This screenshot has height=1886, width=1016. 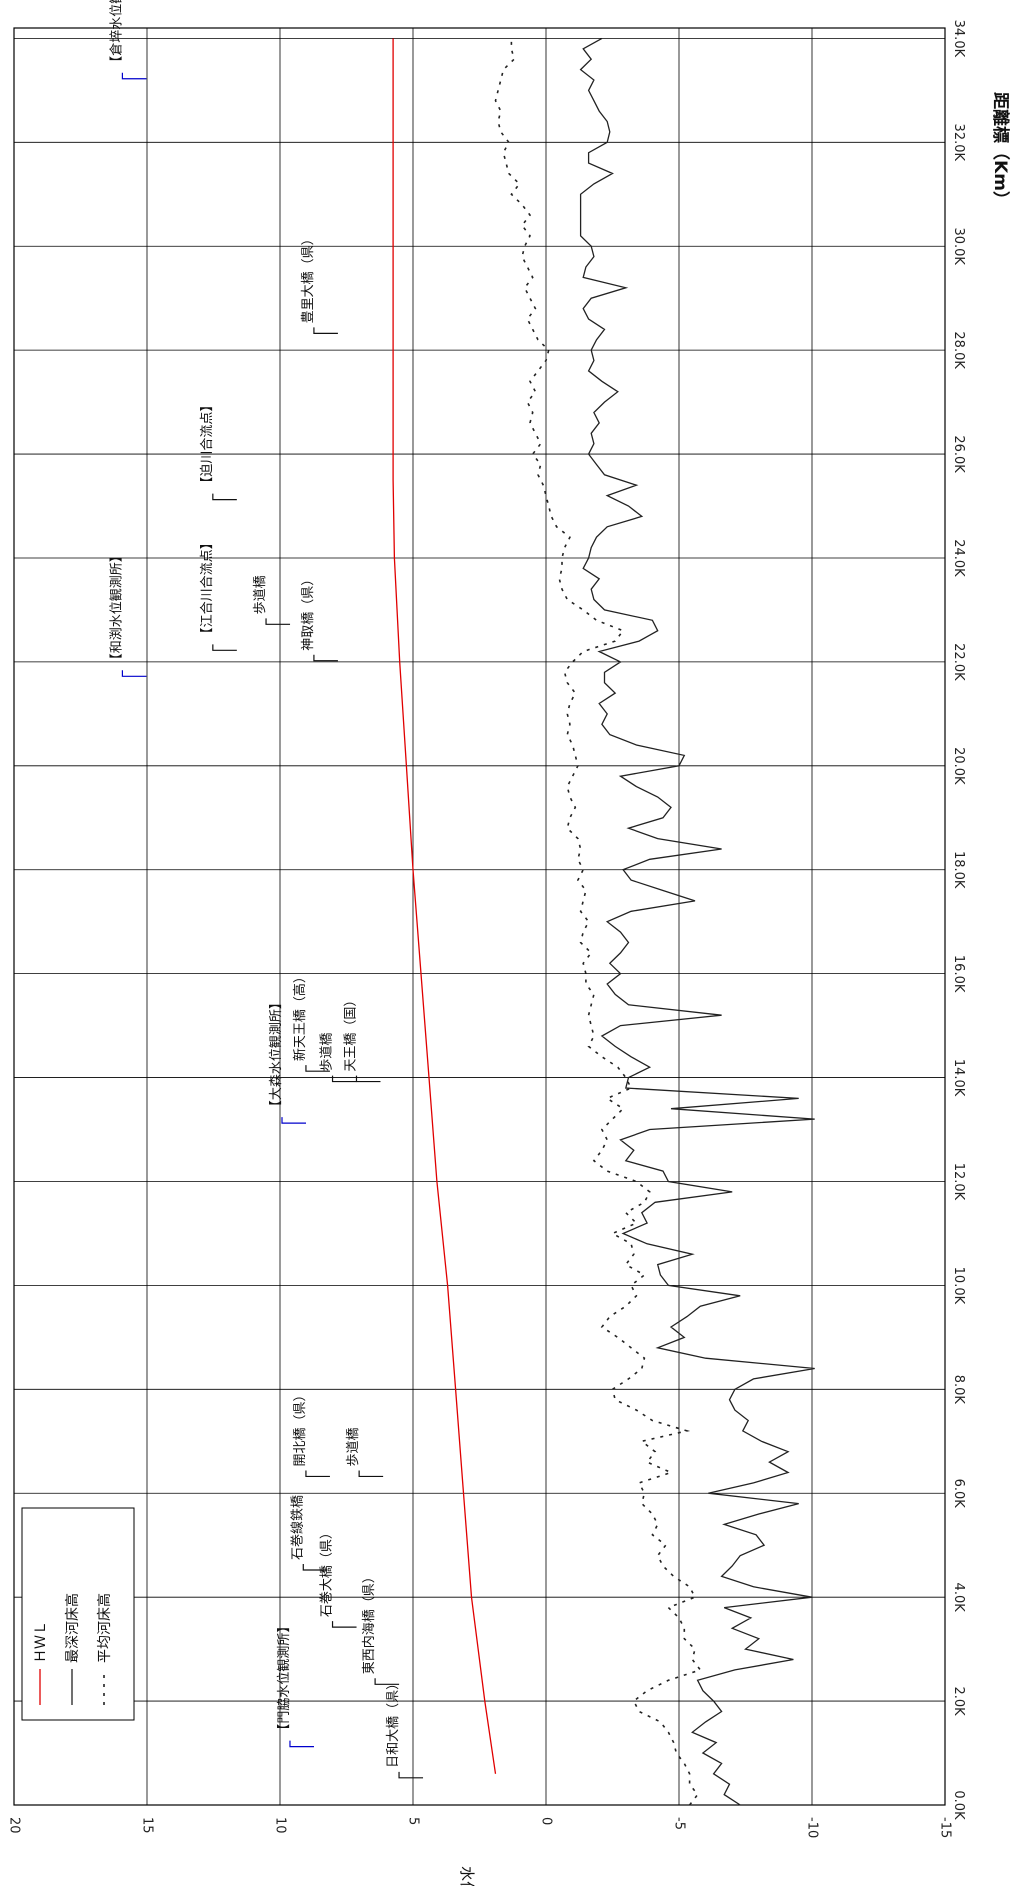 What do you see at coordinates (308, 612) in the screenshot?
I see `annotation-label: 神取橋（県）` at bounding box center [308, 612].